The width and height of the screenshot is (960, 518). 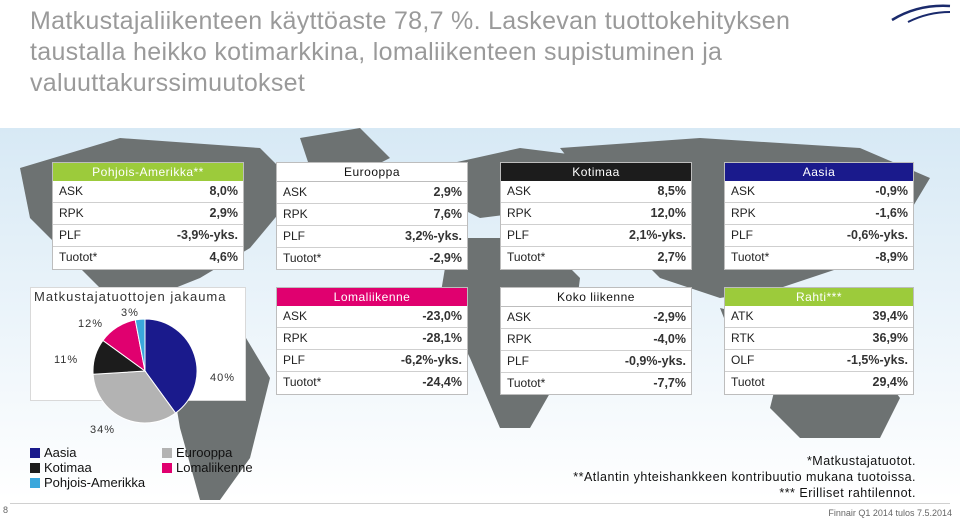 I want to click on table-row: ASK 8,0%, so click(x=148, y=192).